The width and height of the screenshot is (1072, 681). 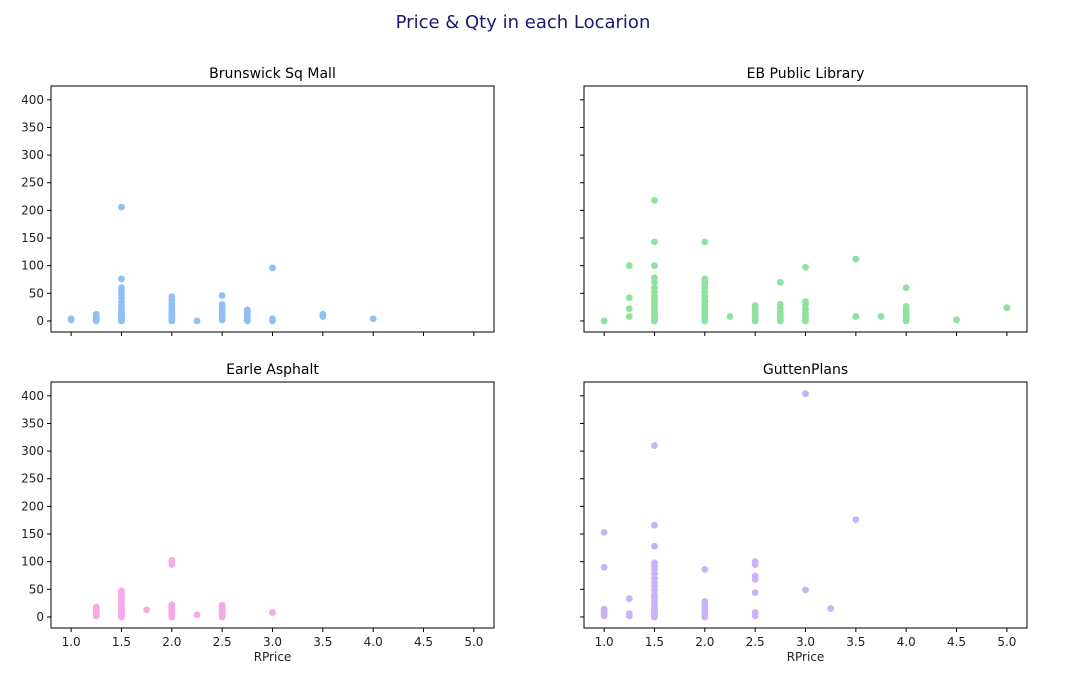 I want to click on x-tick-label: 3.5, so click(x=322, y=642).